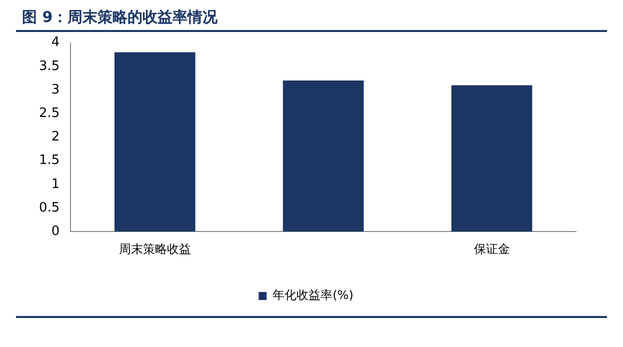 The image size is (623, 347). Describe the element at coordinates (49, 208) in the screenshot. I see `y-tick-label: 0.5` at that location.